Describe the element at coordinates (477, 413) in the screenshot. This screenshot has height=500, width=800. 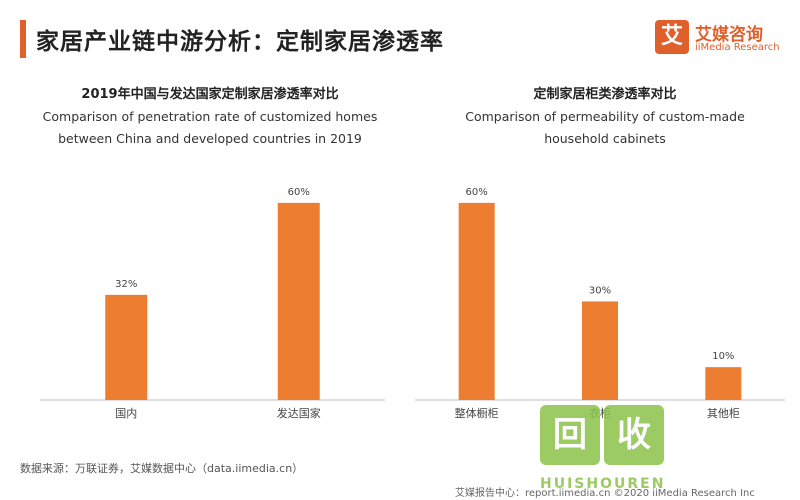
I see `chart-2-category-label-1: 整体橱柜` at that location.